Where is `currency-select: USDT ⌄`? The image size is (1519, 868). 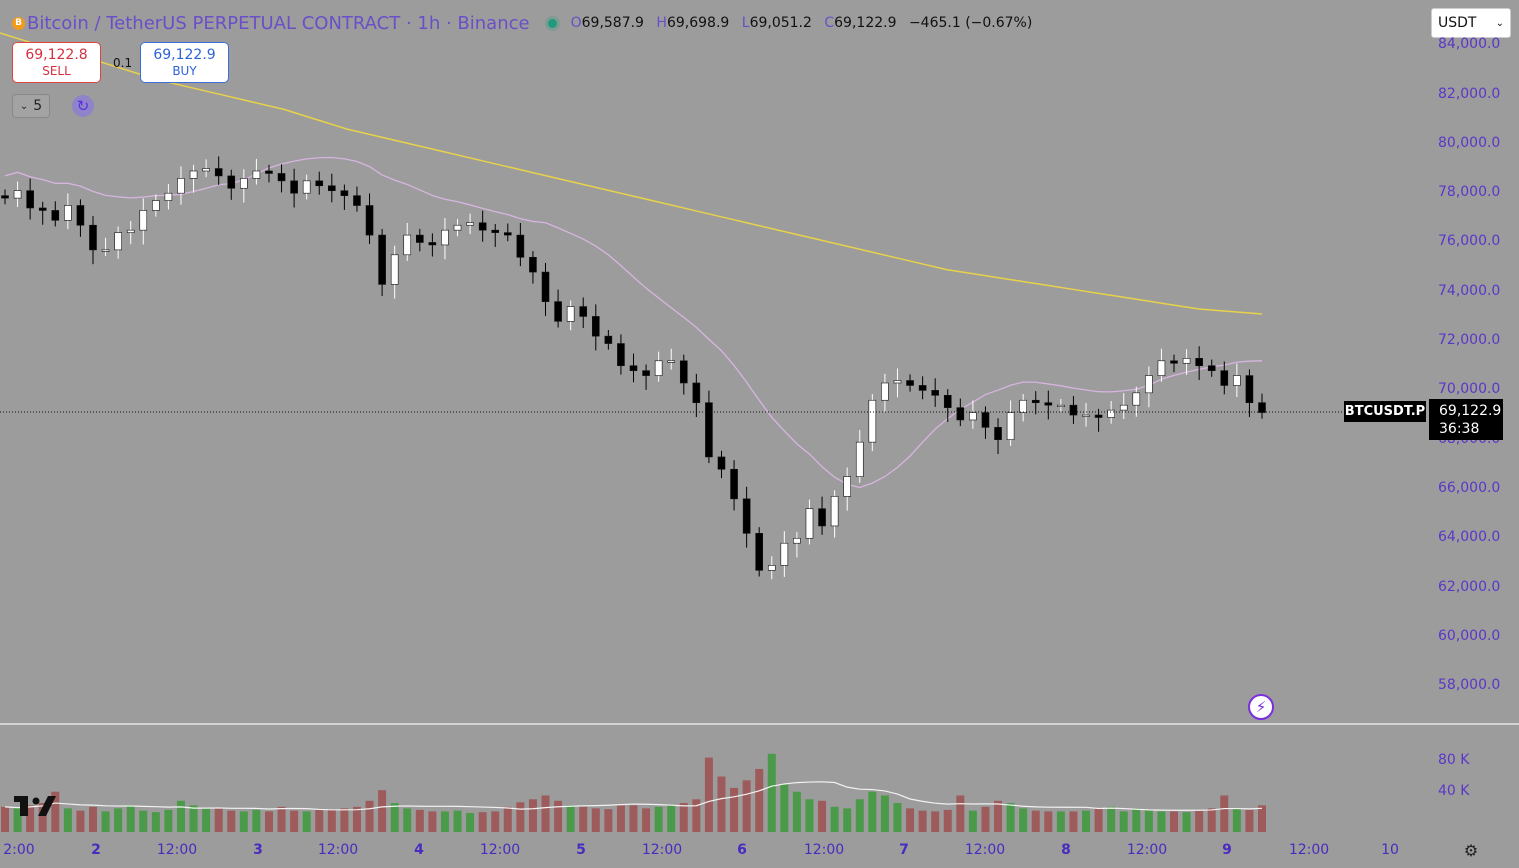 currency-select: USDT ⌄ is located at coordinates (1471, 23).